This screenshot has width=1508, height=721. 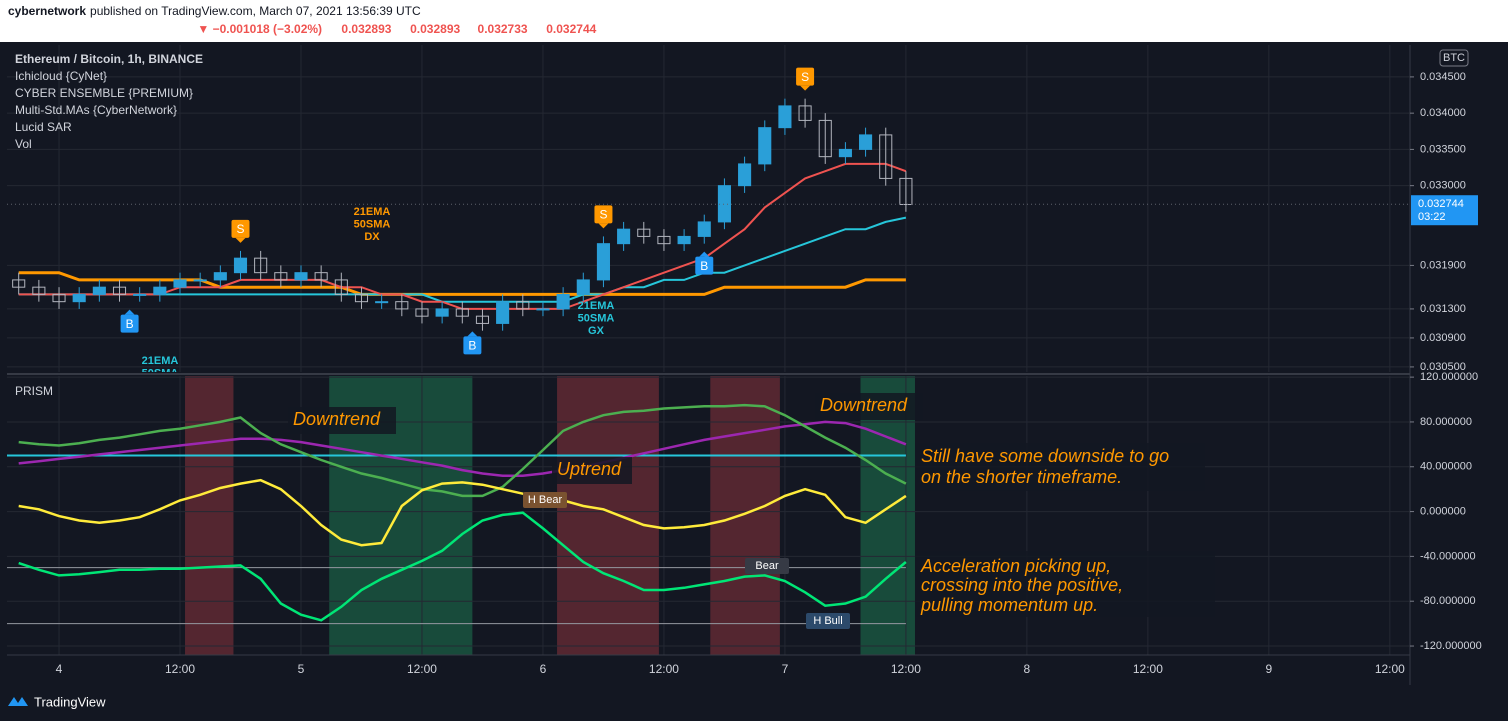 What do you see at coordinates (1449, 377) in the screenshot?
I see `y-tick-label: 120.000000` at bounding box center [1449, 377].